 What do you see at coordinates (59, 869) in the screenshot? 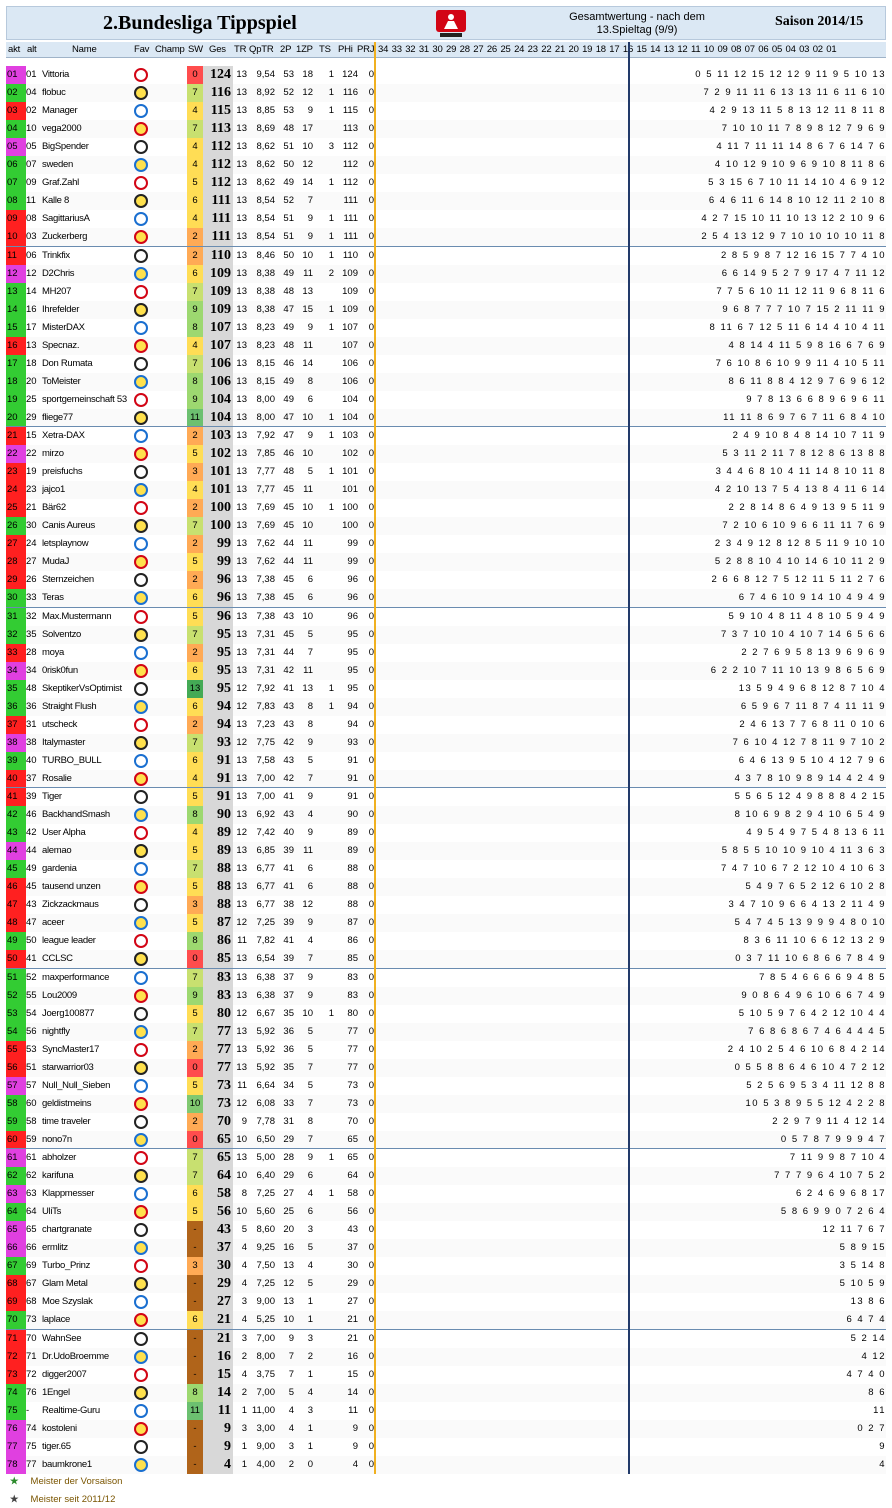
I see `player-name: gardenia` at bounding box center [59, 869].